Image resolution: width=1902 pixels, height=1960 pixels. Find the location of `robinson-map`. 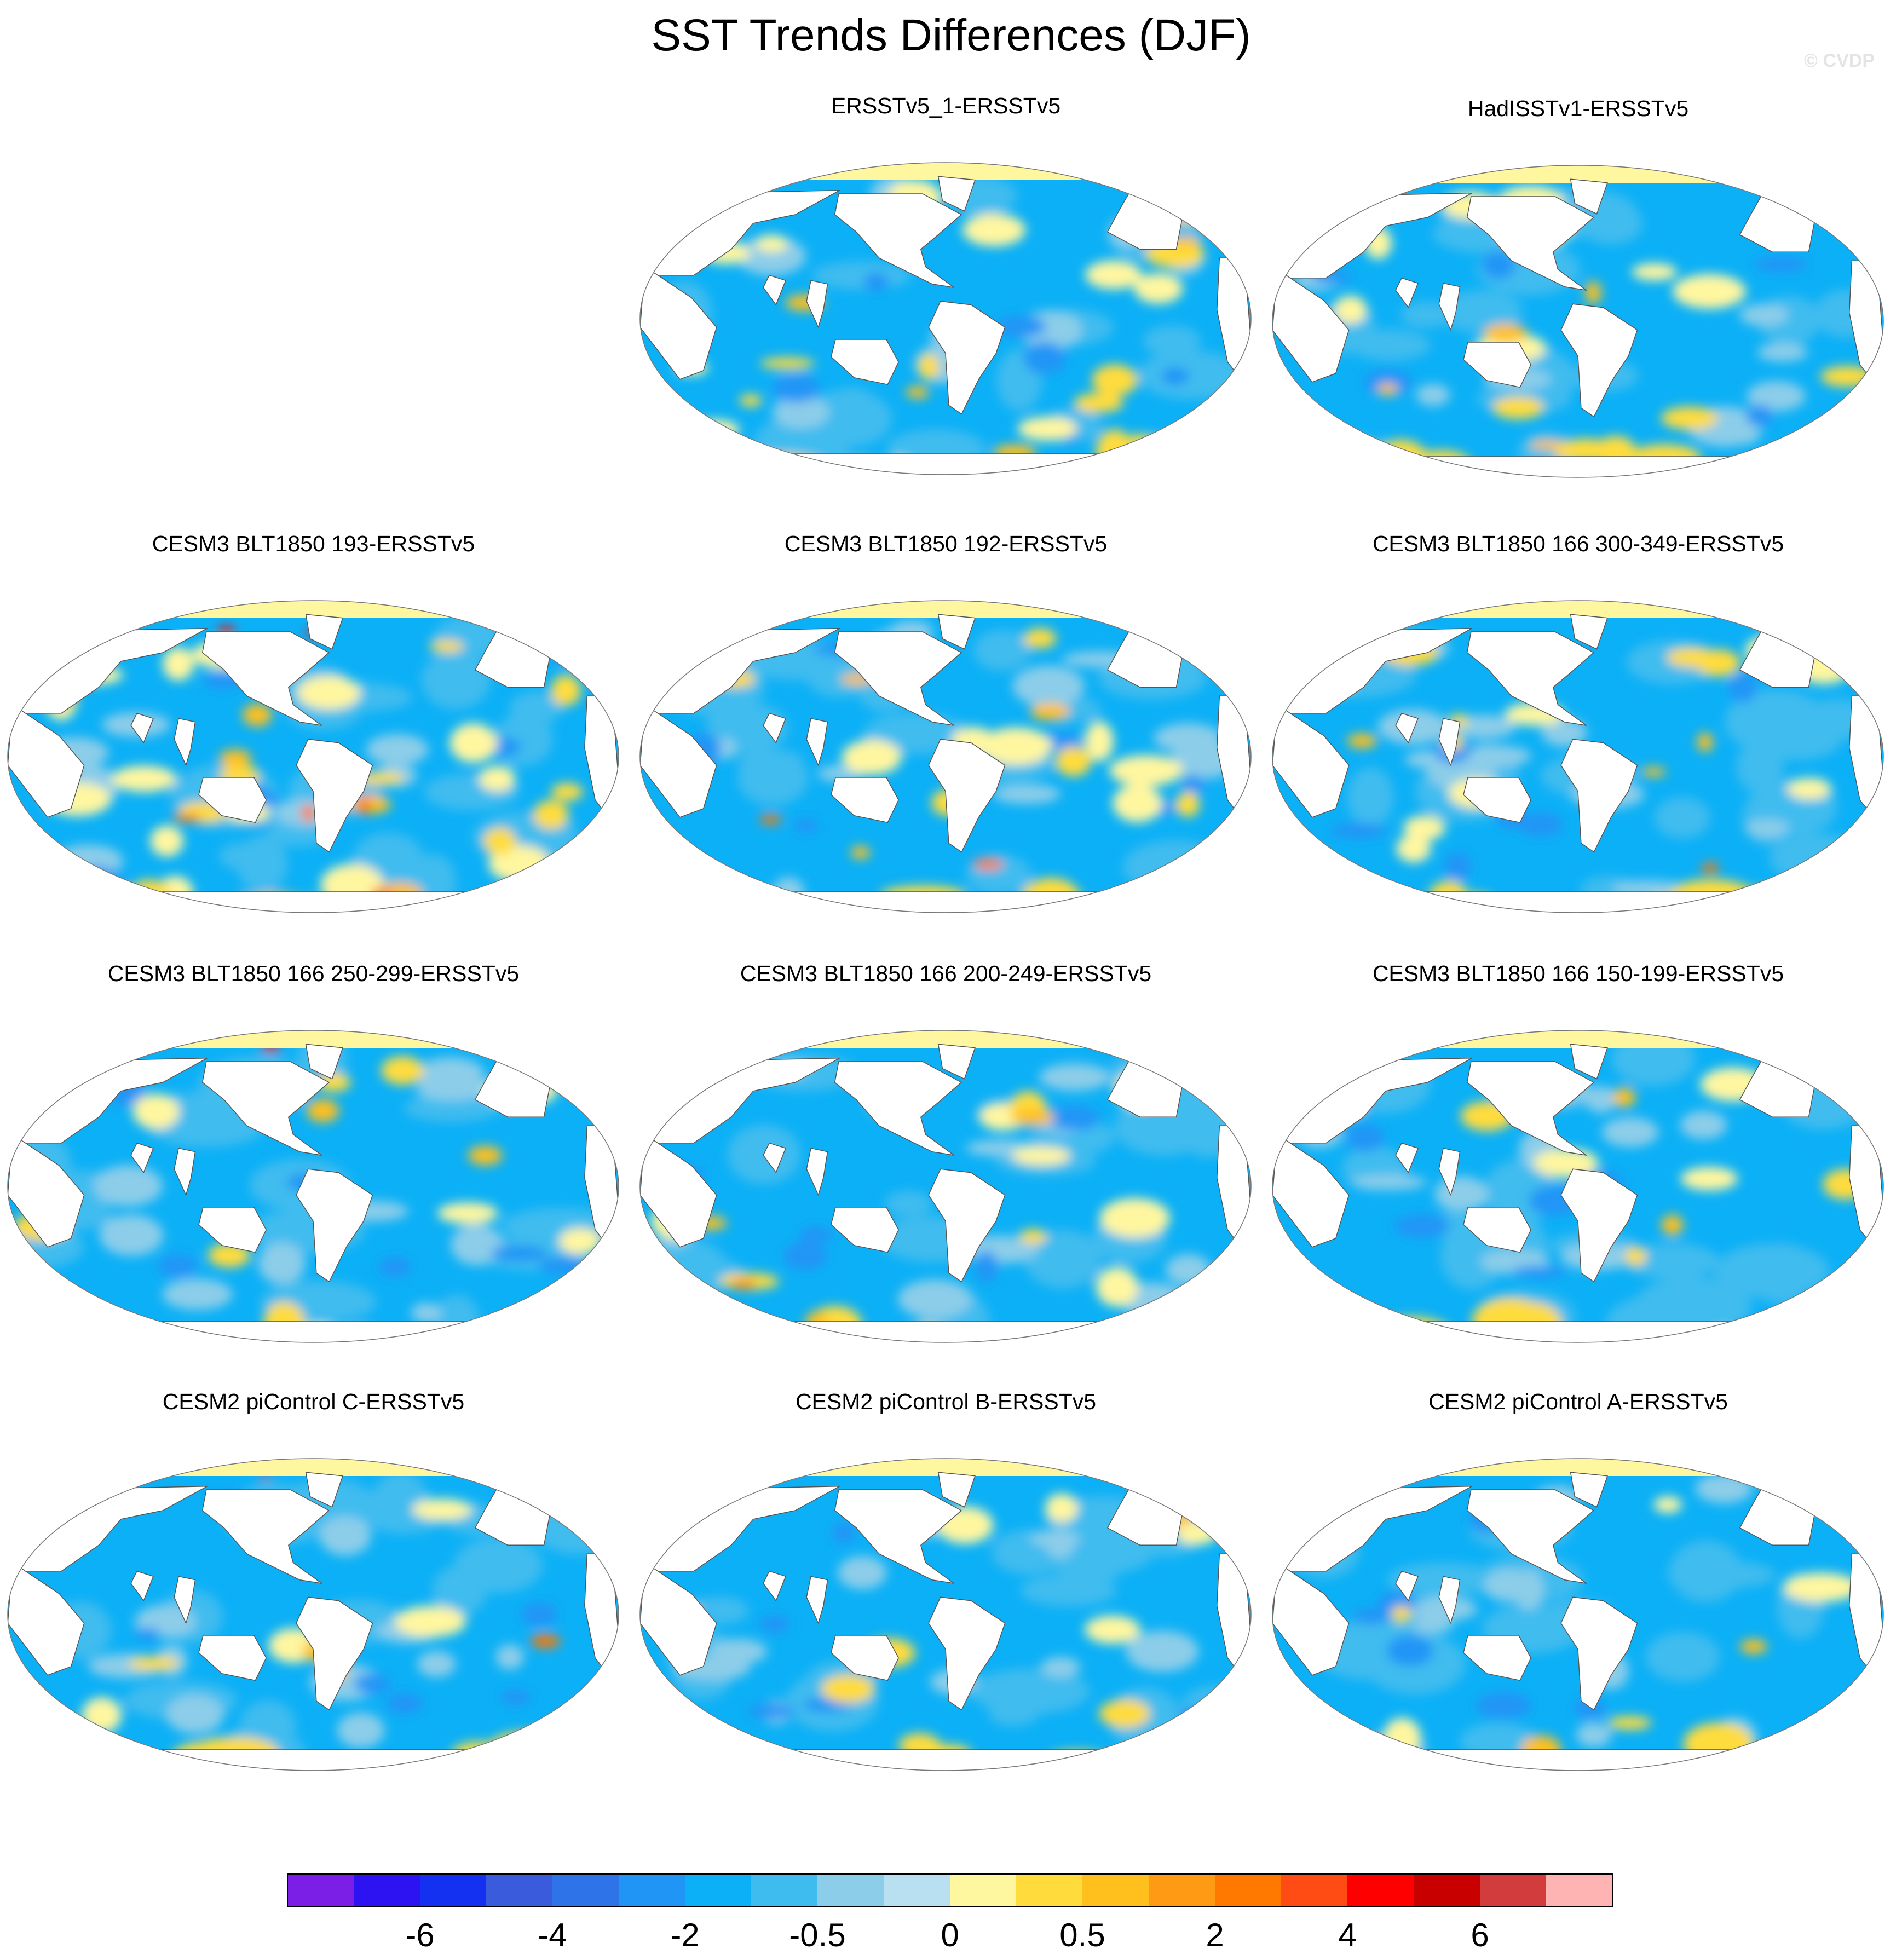

robinson-map is located at coordinates (1578, 321).